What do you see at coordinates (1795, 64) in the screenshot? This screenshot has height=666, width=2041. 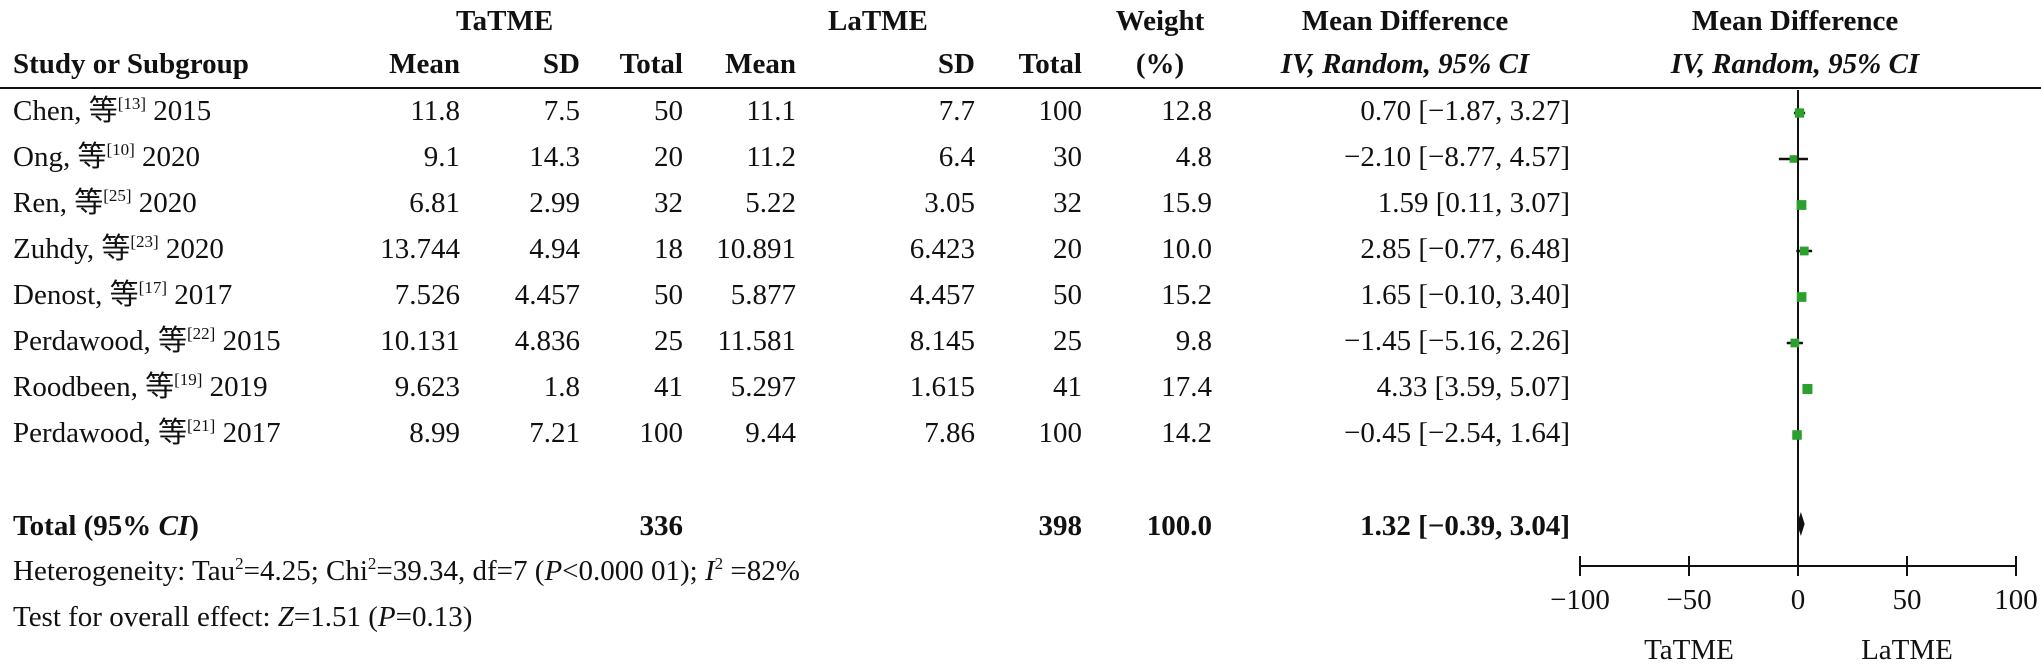 I see `plot-method-header: IV, Random, 95% CI` at bounding box center [1795, 64].